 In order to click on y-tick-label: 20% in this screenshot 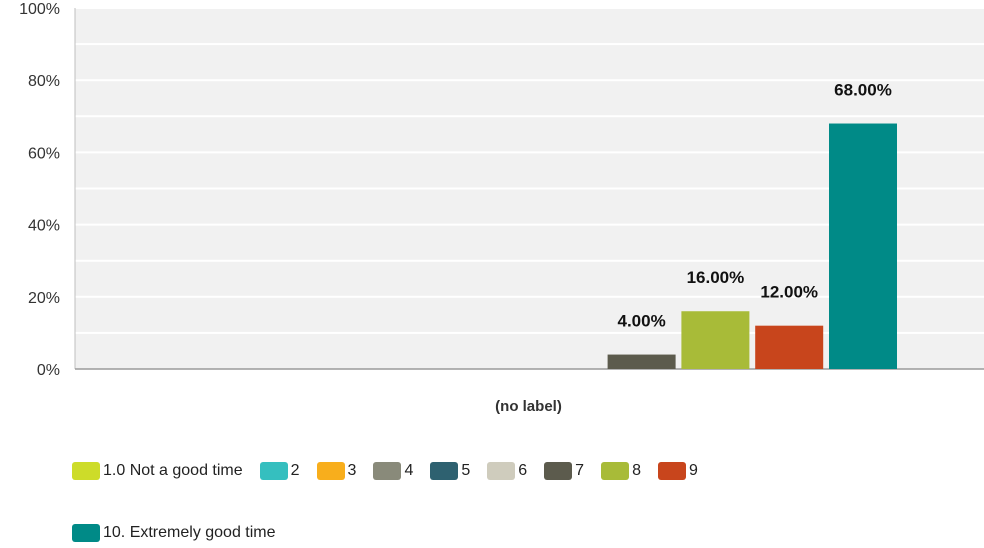, I will do `click(44, 298)`.